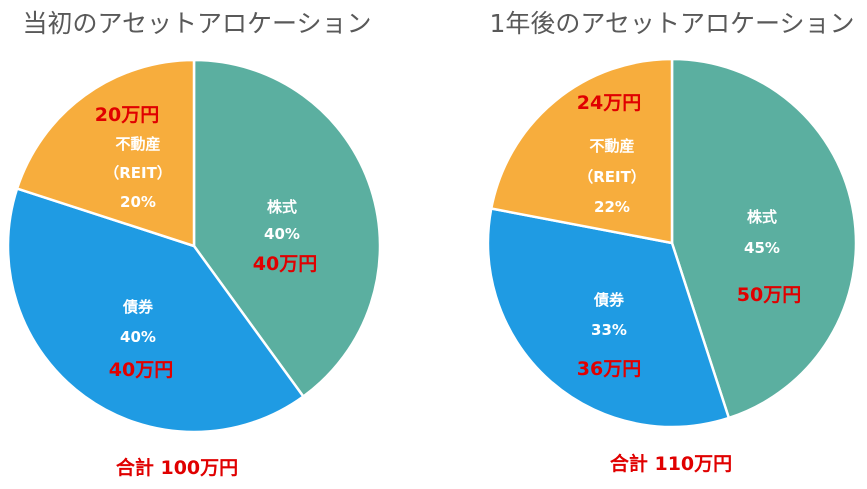  What do you see at coordinates (138, 202) in the screenshot?
I see `slice-percent-reit-initial: 20%` at bounding box center [138, 202].